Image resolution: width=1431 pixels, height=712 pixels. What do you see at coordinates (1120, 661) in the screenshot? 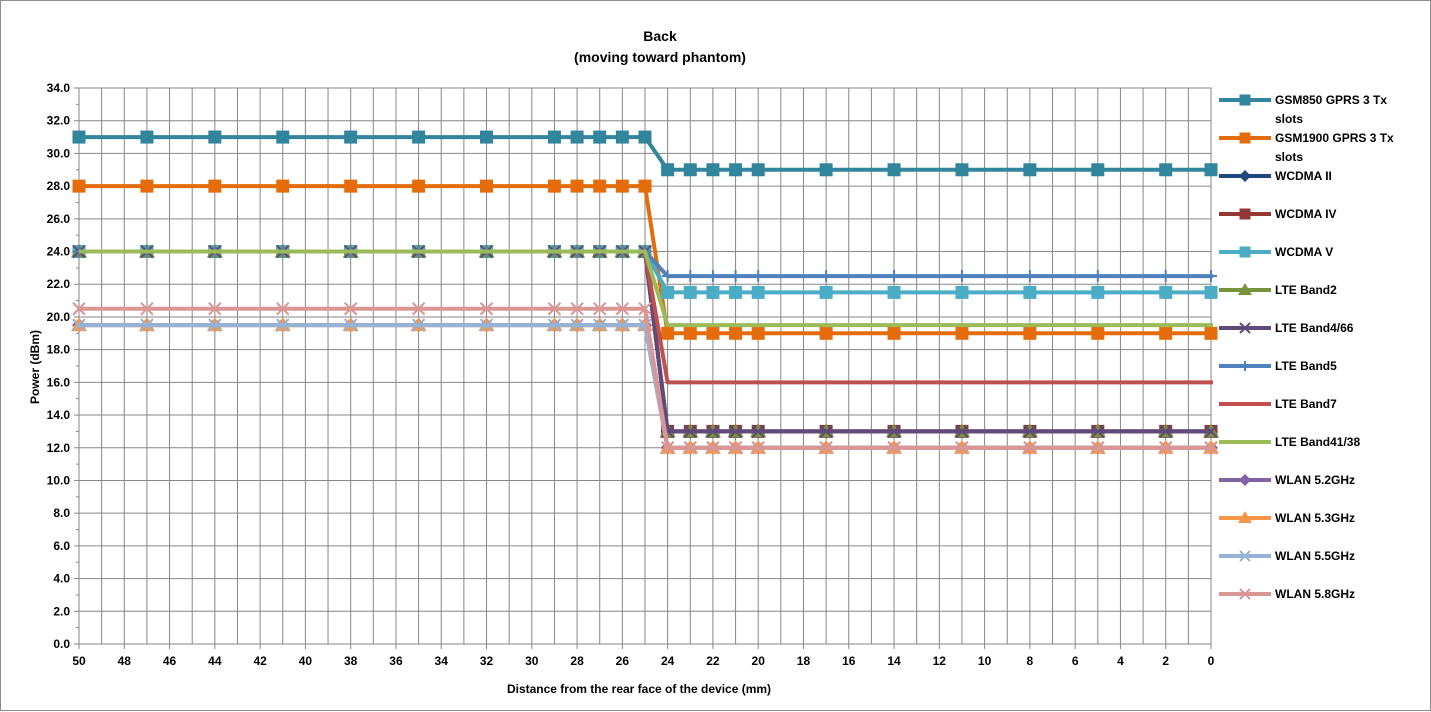
I see `x-tick-label: 4` at bounding box center [1120, 661].